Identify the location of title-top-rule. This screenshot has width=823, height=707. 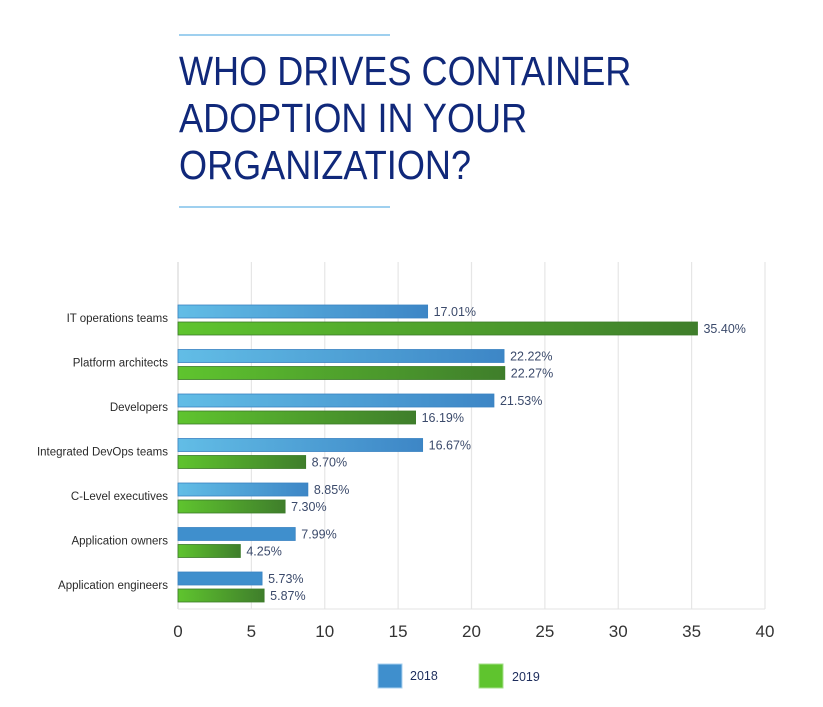
(284, 35).